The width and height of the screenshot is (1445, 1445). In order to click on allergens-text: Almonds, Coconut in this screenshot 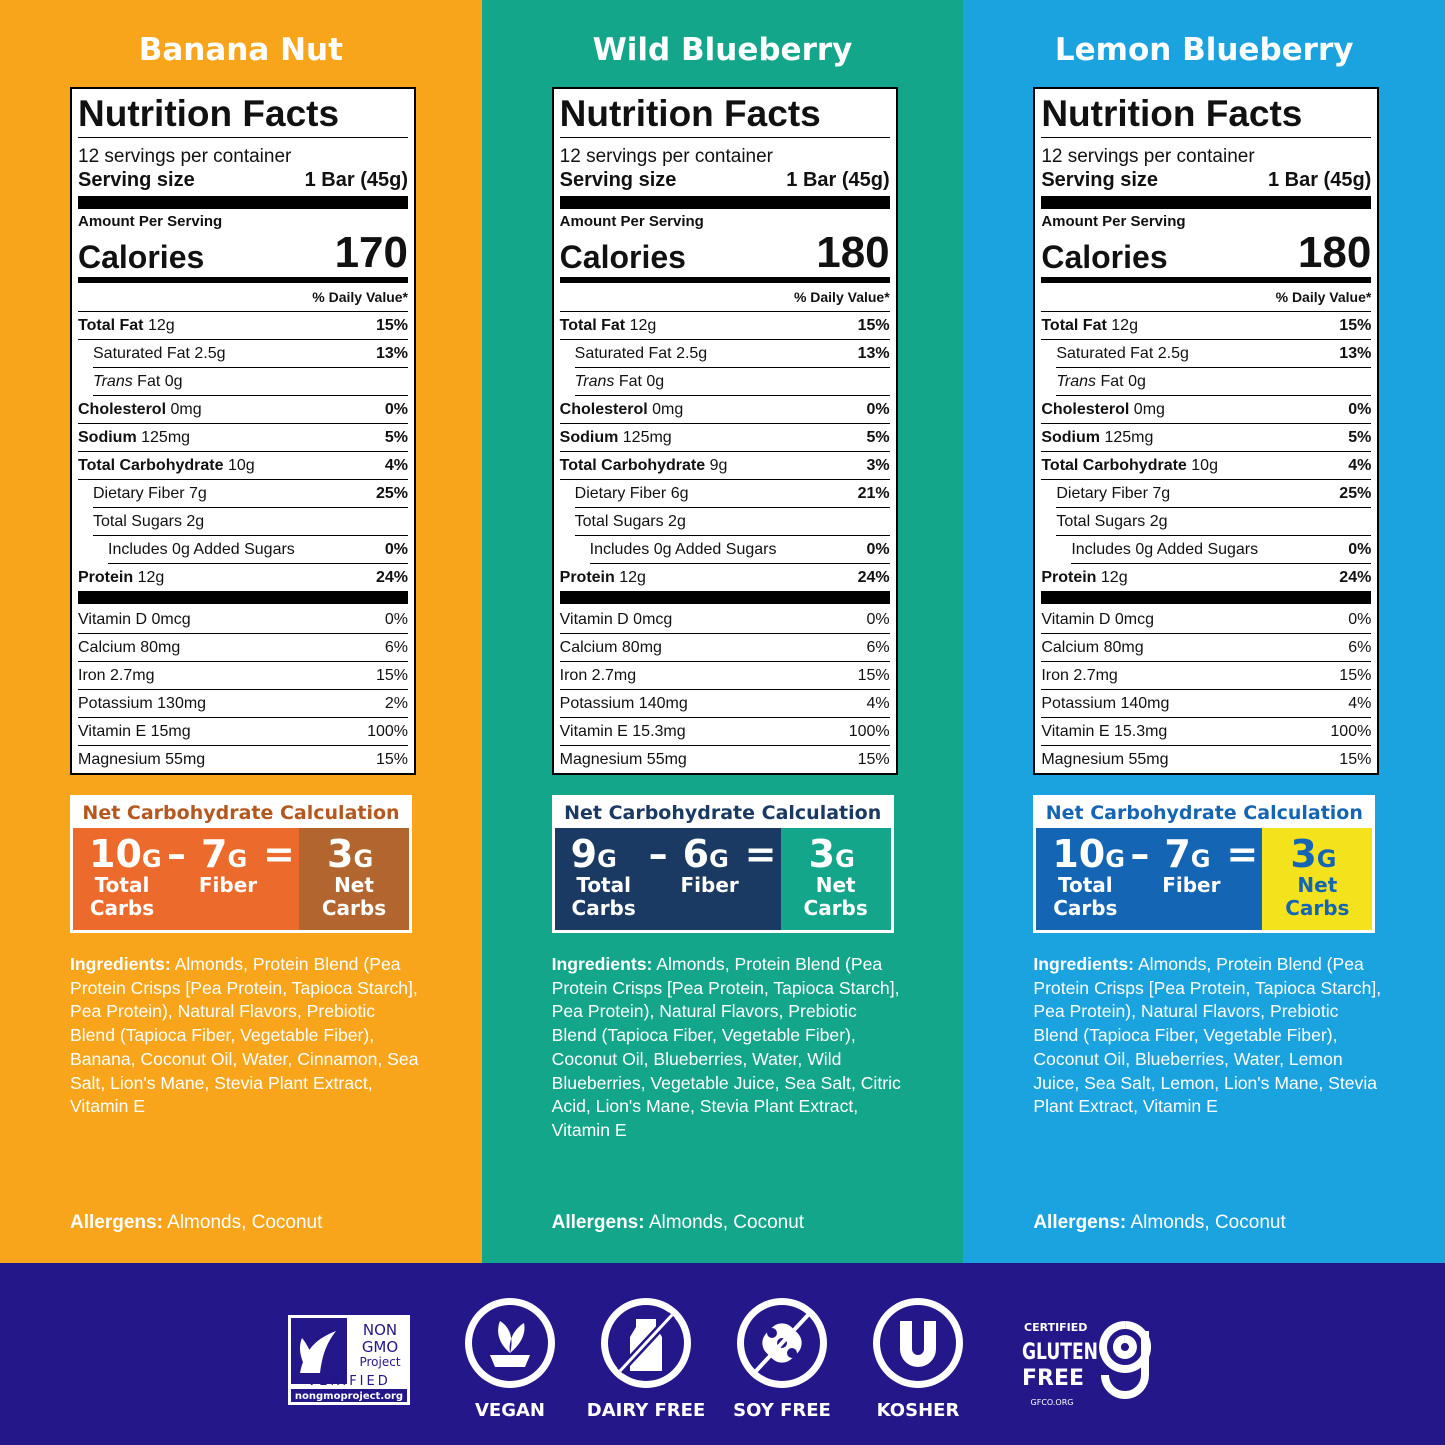, I will do `click(726, 1222)`.